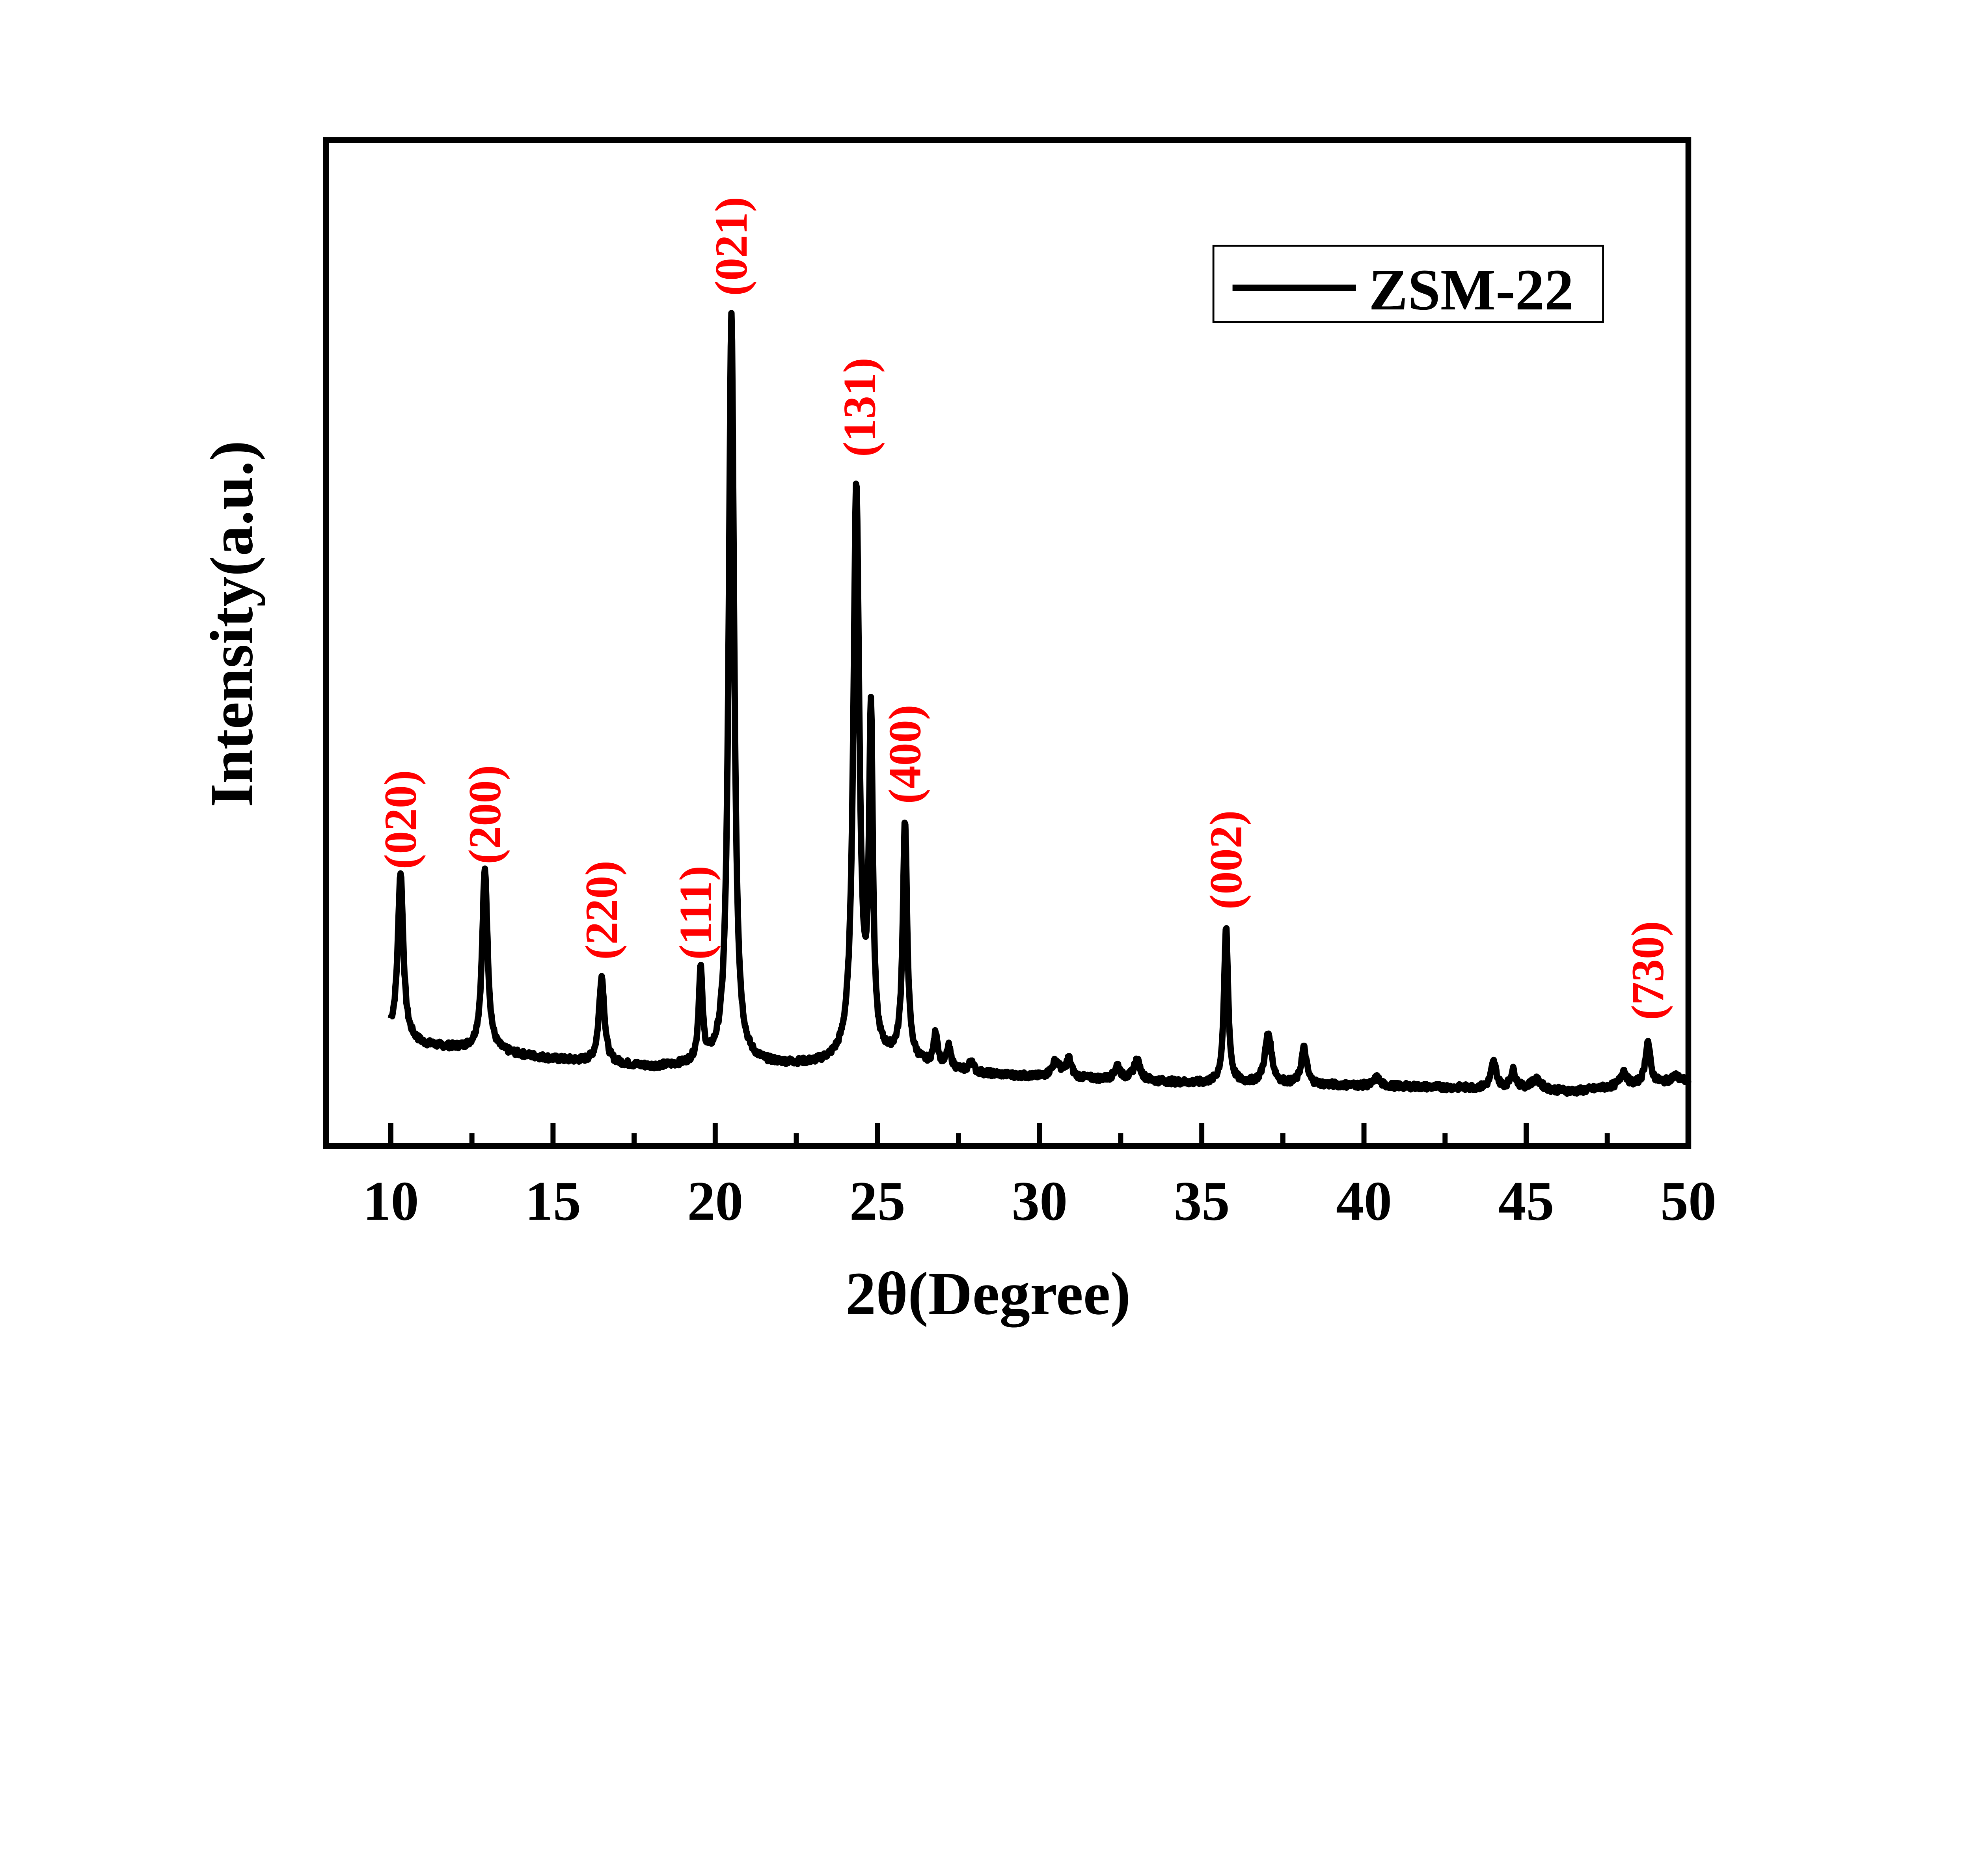 This screenshot has height=1876, width=1971. What do you see at coordinates (1688, 1201) in the screenshot?
I see `x-tick-label: 50` at bounding box center [1688, 1201].